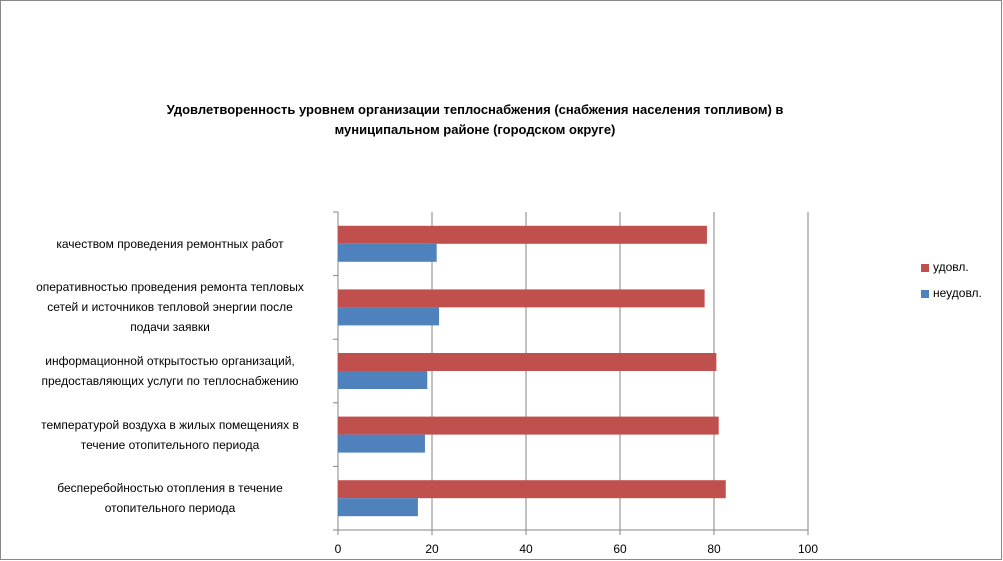  I want to click on x-tick-label: 0, so click(338, 549).